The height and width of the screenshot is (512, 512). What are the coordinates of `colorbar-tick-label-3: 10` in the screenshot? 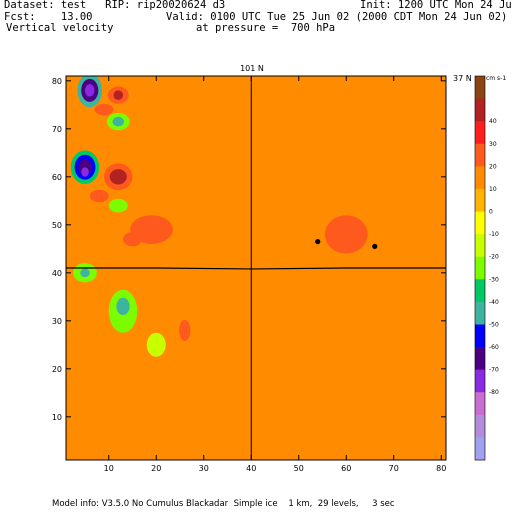 It's located at (493, 189).